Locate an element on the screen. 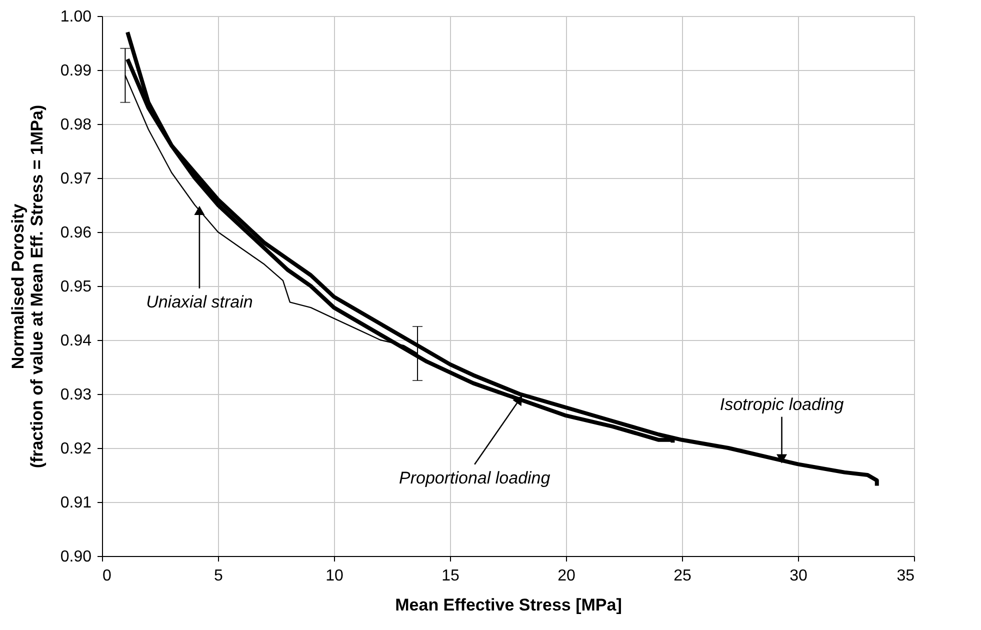  y-tick-label: 0.95 is located at coordinates (76, 287).